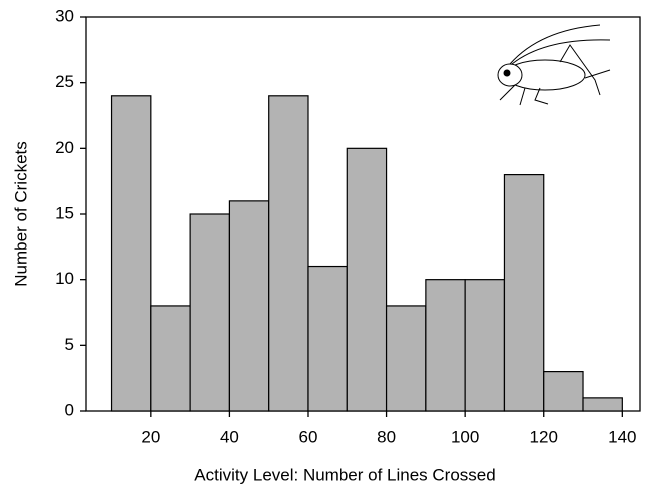  Describe the element at coordinates (64, 81) in the screenshot. I see `y-tick-label: 25` at that location.